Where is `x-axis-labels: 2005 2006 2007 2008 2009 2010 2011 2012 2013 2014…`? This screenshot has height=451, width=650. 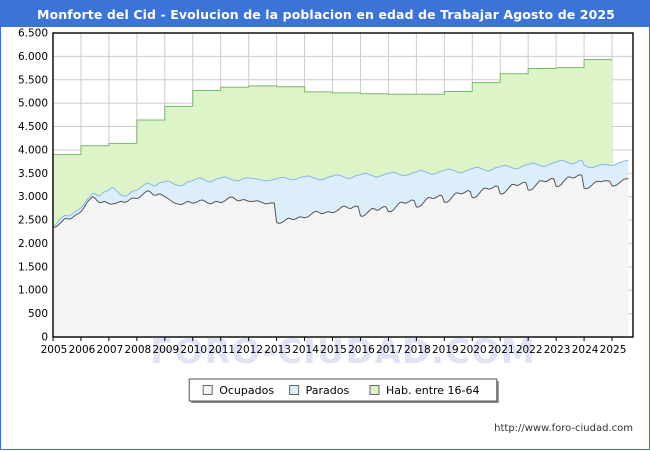 x-axis-labels: 2005 2006 2007 2008 2009 2010 2011 2012 2013 2014… is located at coordinates (334, 350).